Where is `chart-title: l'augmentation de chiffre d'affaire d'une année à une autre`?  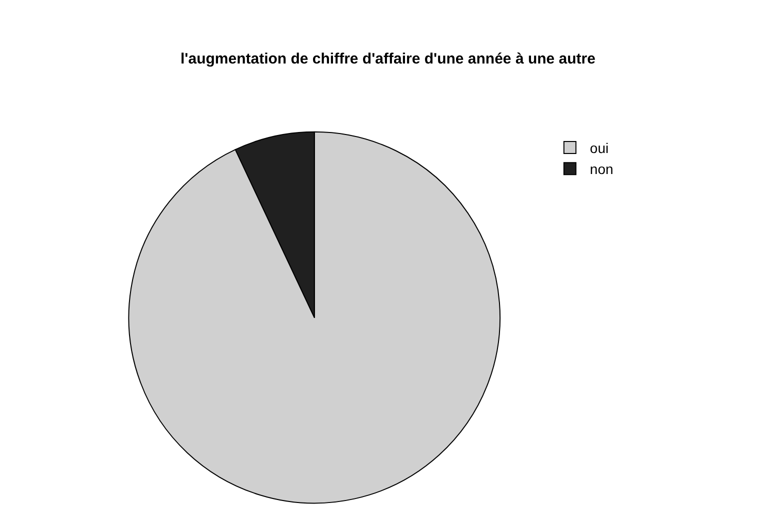
chart-title: l'augmentation de chiffre d'affaire d'une année à une autre is located at coordinates (388, 59).